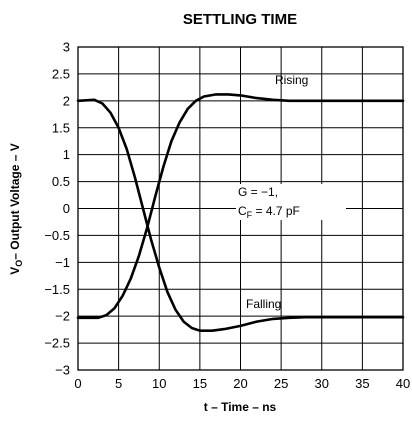 Image resolution: width=412 pixels, height=426 pixels. Describe the element at coordinates (281, 383) in the screenshot. I see `x-tick-label: 25` at that location.